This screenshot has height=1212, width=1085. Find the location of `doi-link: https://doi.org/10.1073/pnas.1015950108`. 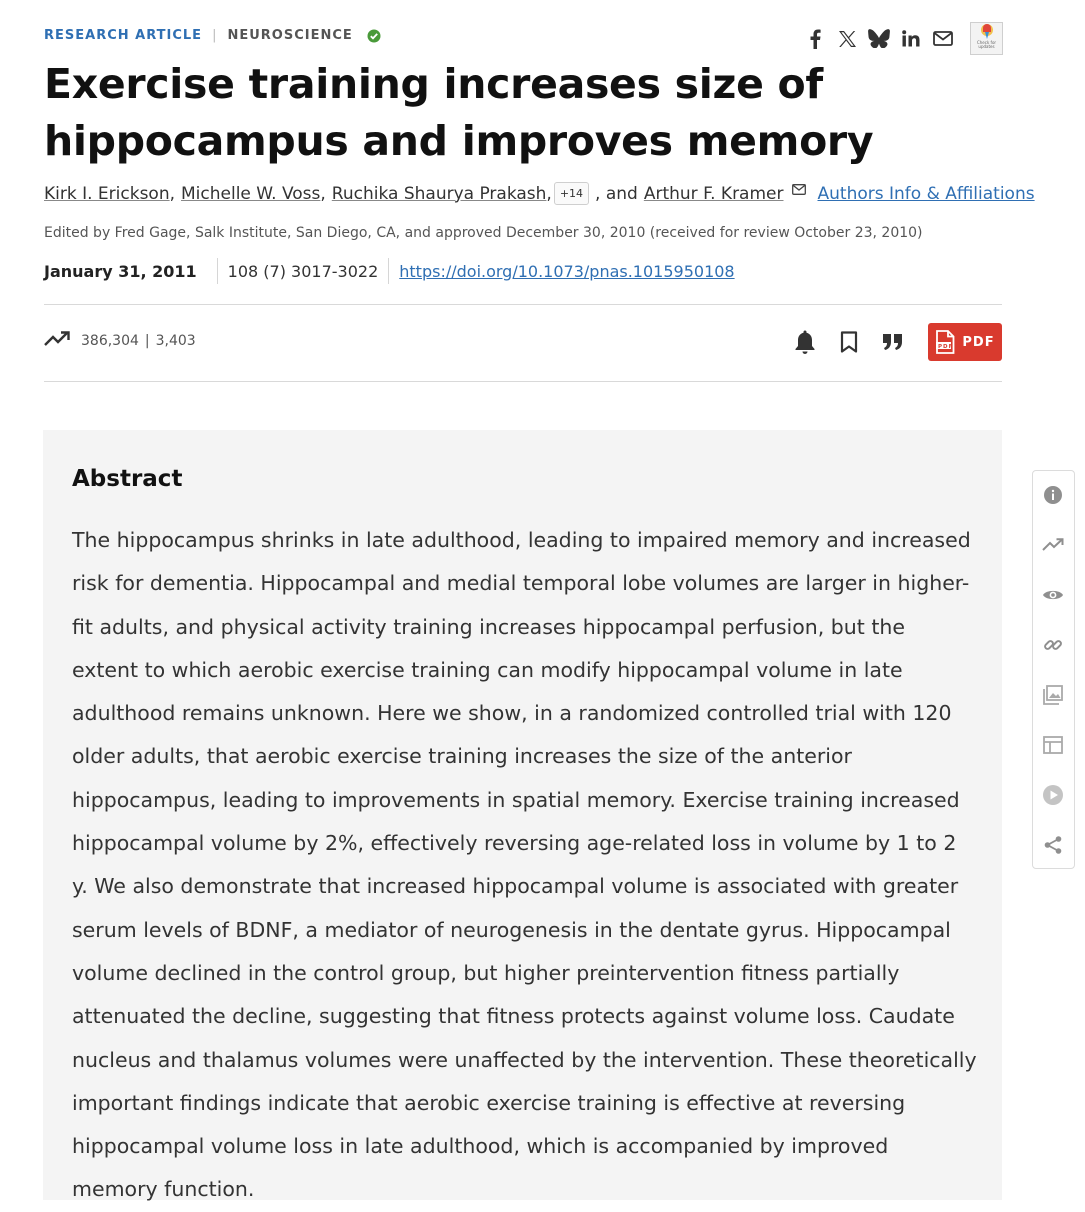

doi-link: https://doi.org/10.1073/pnas.1015950108 is located at coordinates (567, 271).